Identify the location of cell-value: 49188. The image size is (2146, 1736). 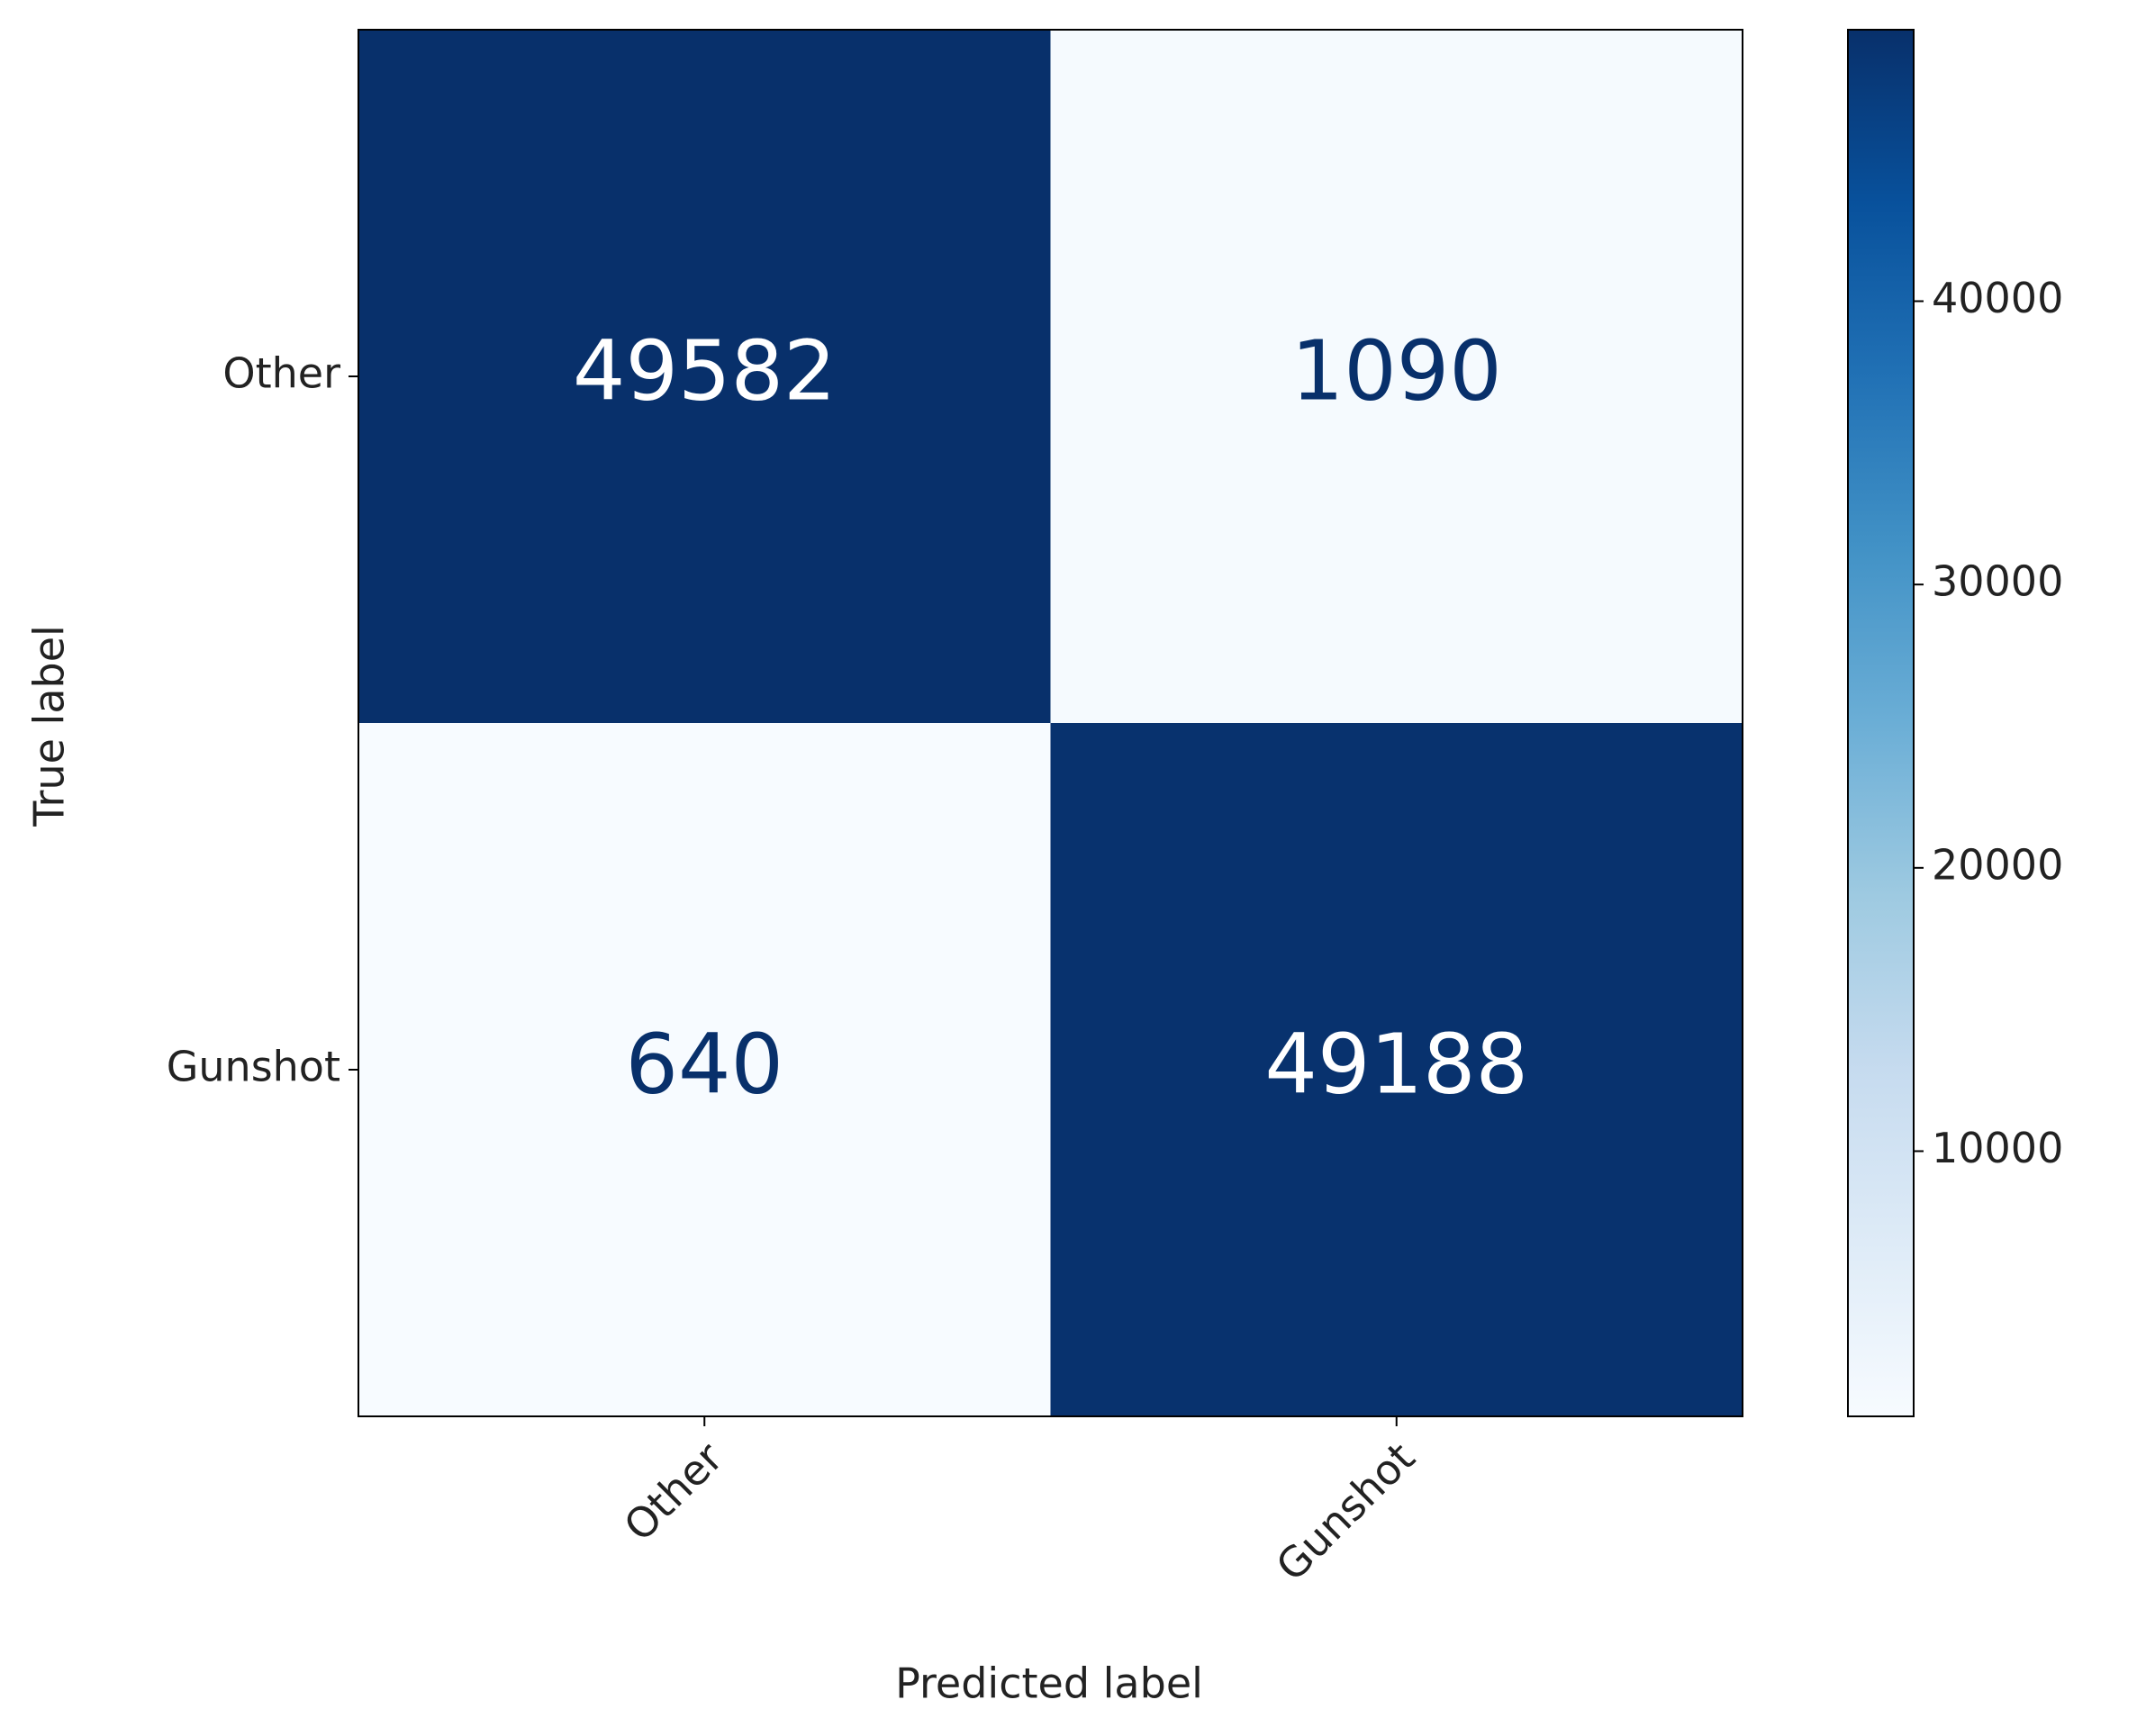
(1396, 1064).